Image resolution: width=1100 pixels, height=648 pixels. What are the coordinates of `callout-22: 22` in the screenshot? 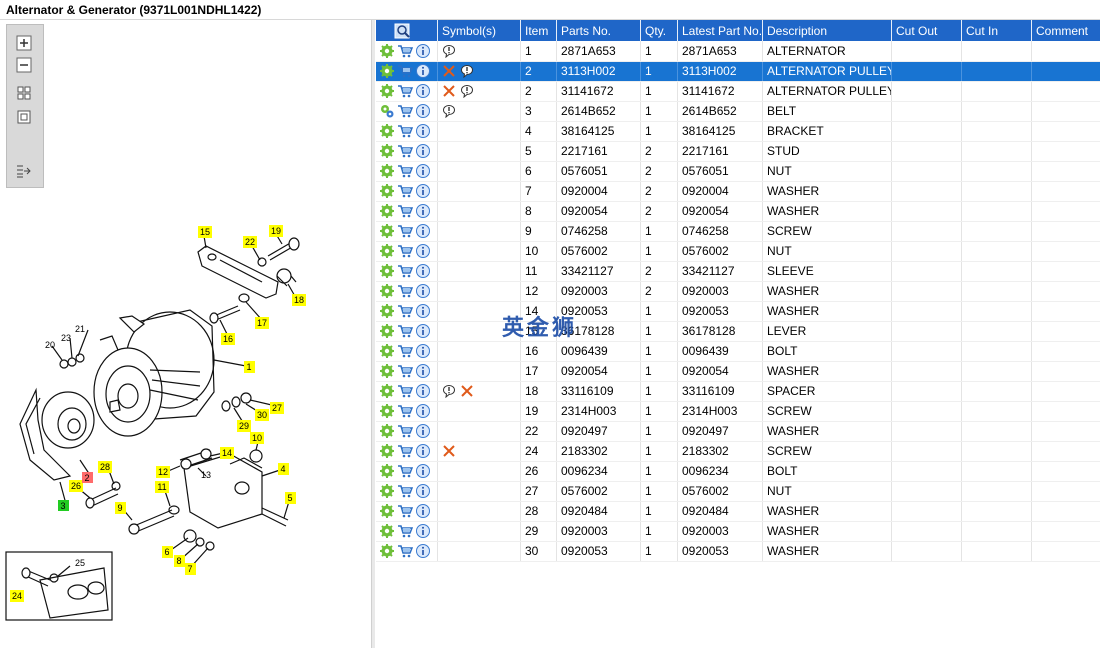 It's located at (250, 242).